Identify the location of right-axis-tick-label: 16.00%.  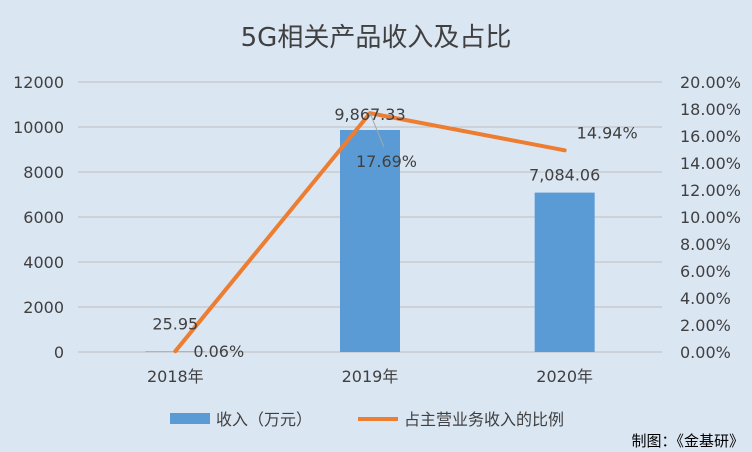
(710, 136).